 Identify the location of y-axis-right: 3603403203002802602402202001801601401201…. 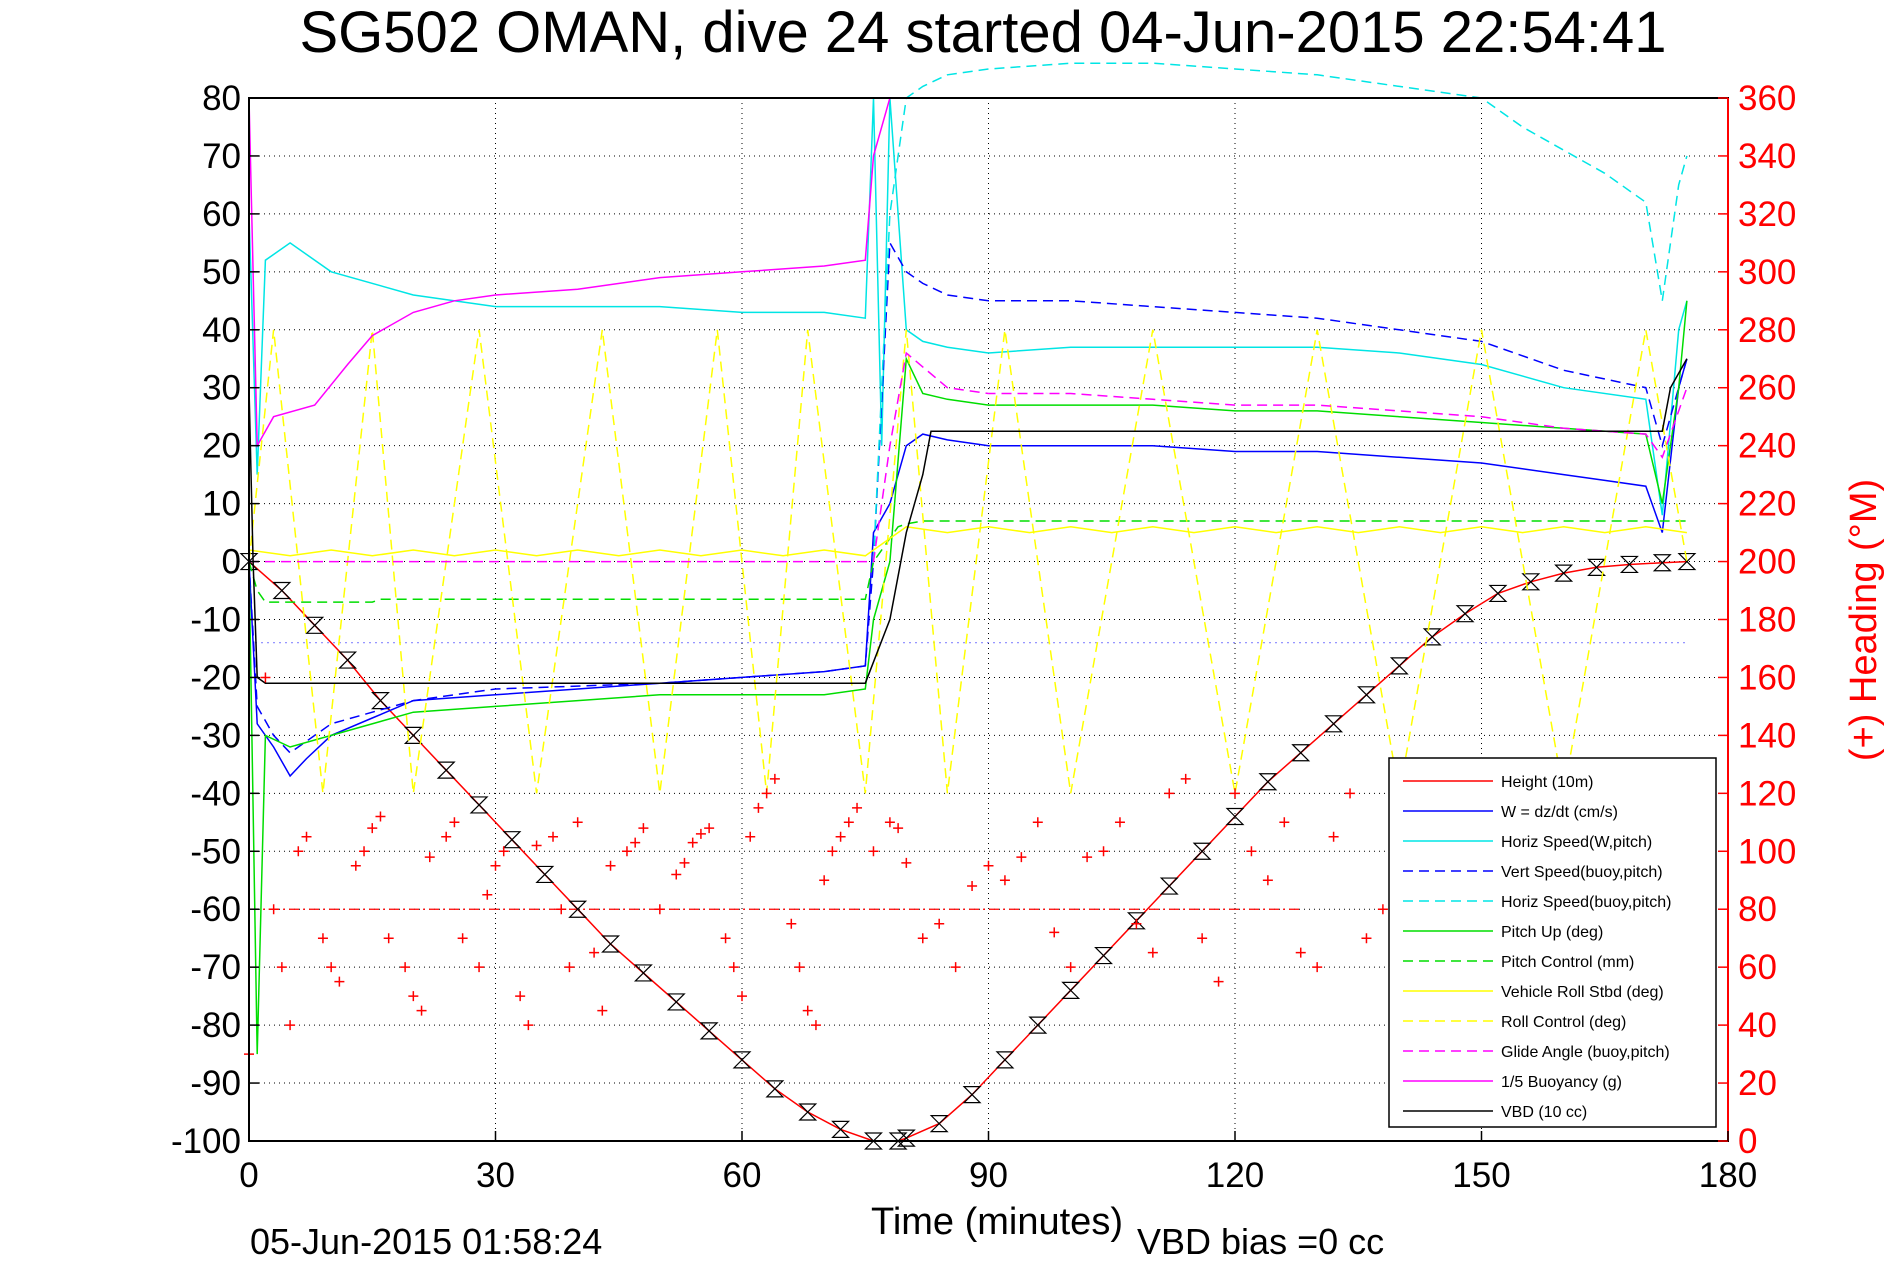
(1757, 620).